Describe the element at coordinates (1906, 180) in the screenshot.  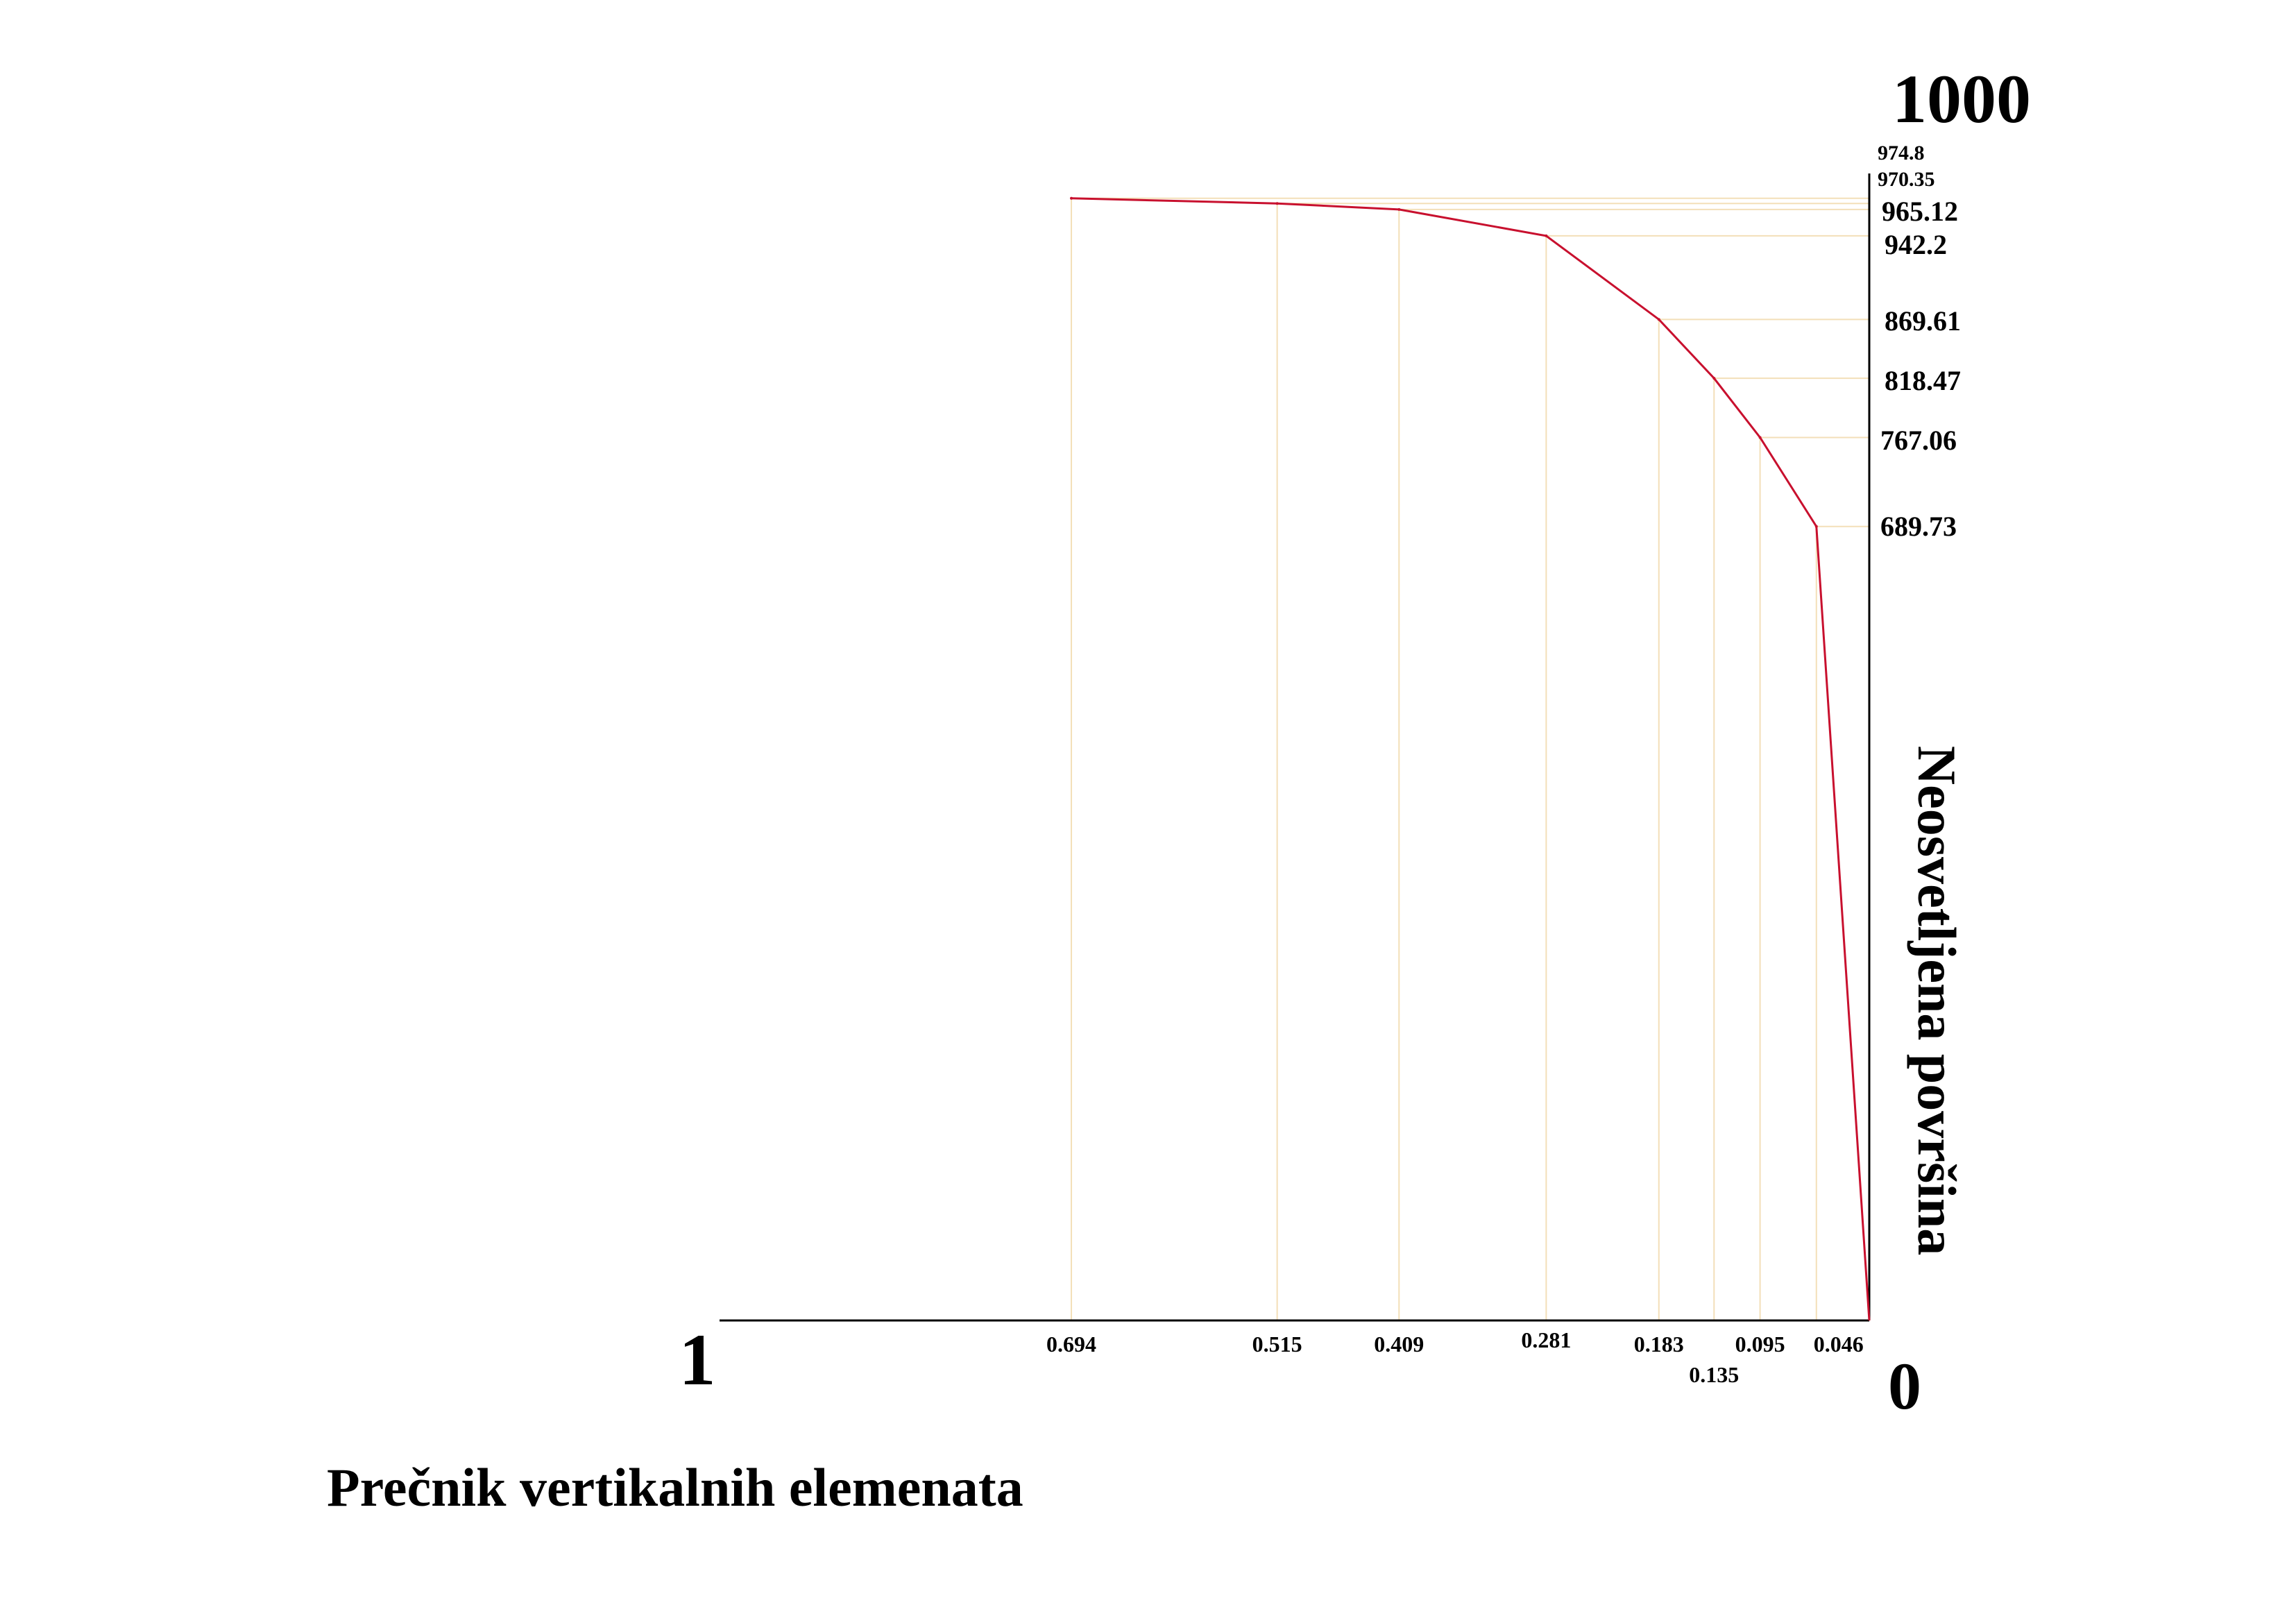
I see `y-tick-label: 970.35` at that location.